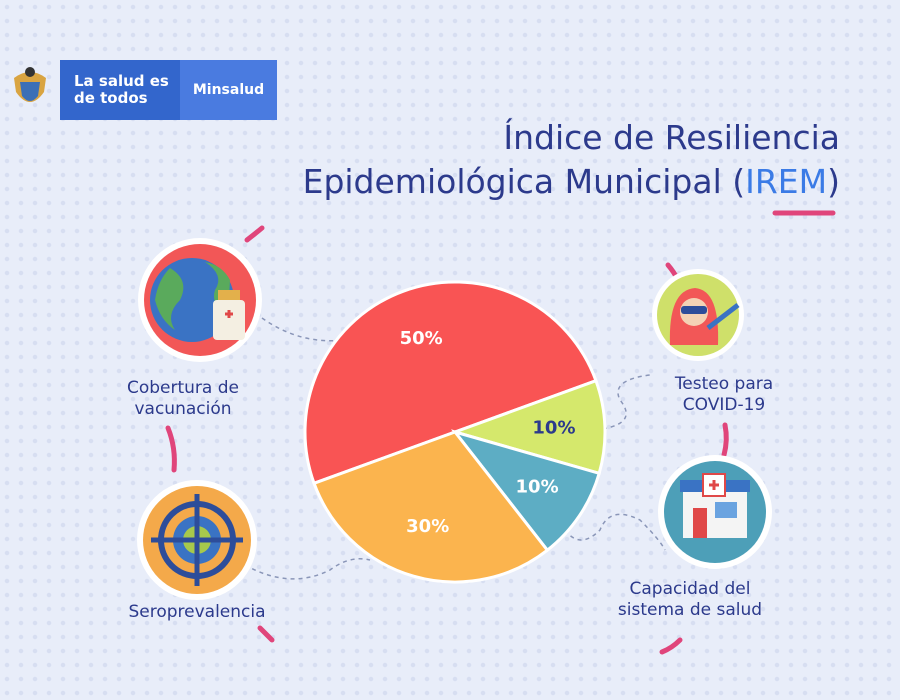 Image resolution: width=900 pixels, height=700 pixels. Describe the element at coordinates (715, 512) in the screenshot. I see `icon-health-system` at that location.